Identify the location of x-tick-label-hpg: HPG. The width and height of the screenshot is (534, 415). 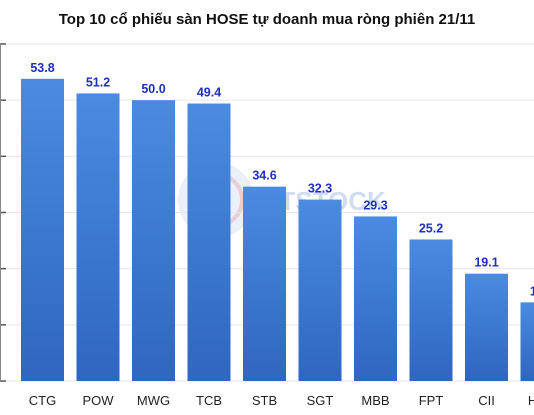
(531, 400).